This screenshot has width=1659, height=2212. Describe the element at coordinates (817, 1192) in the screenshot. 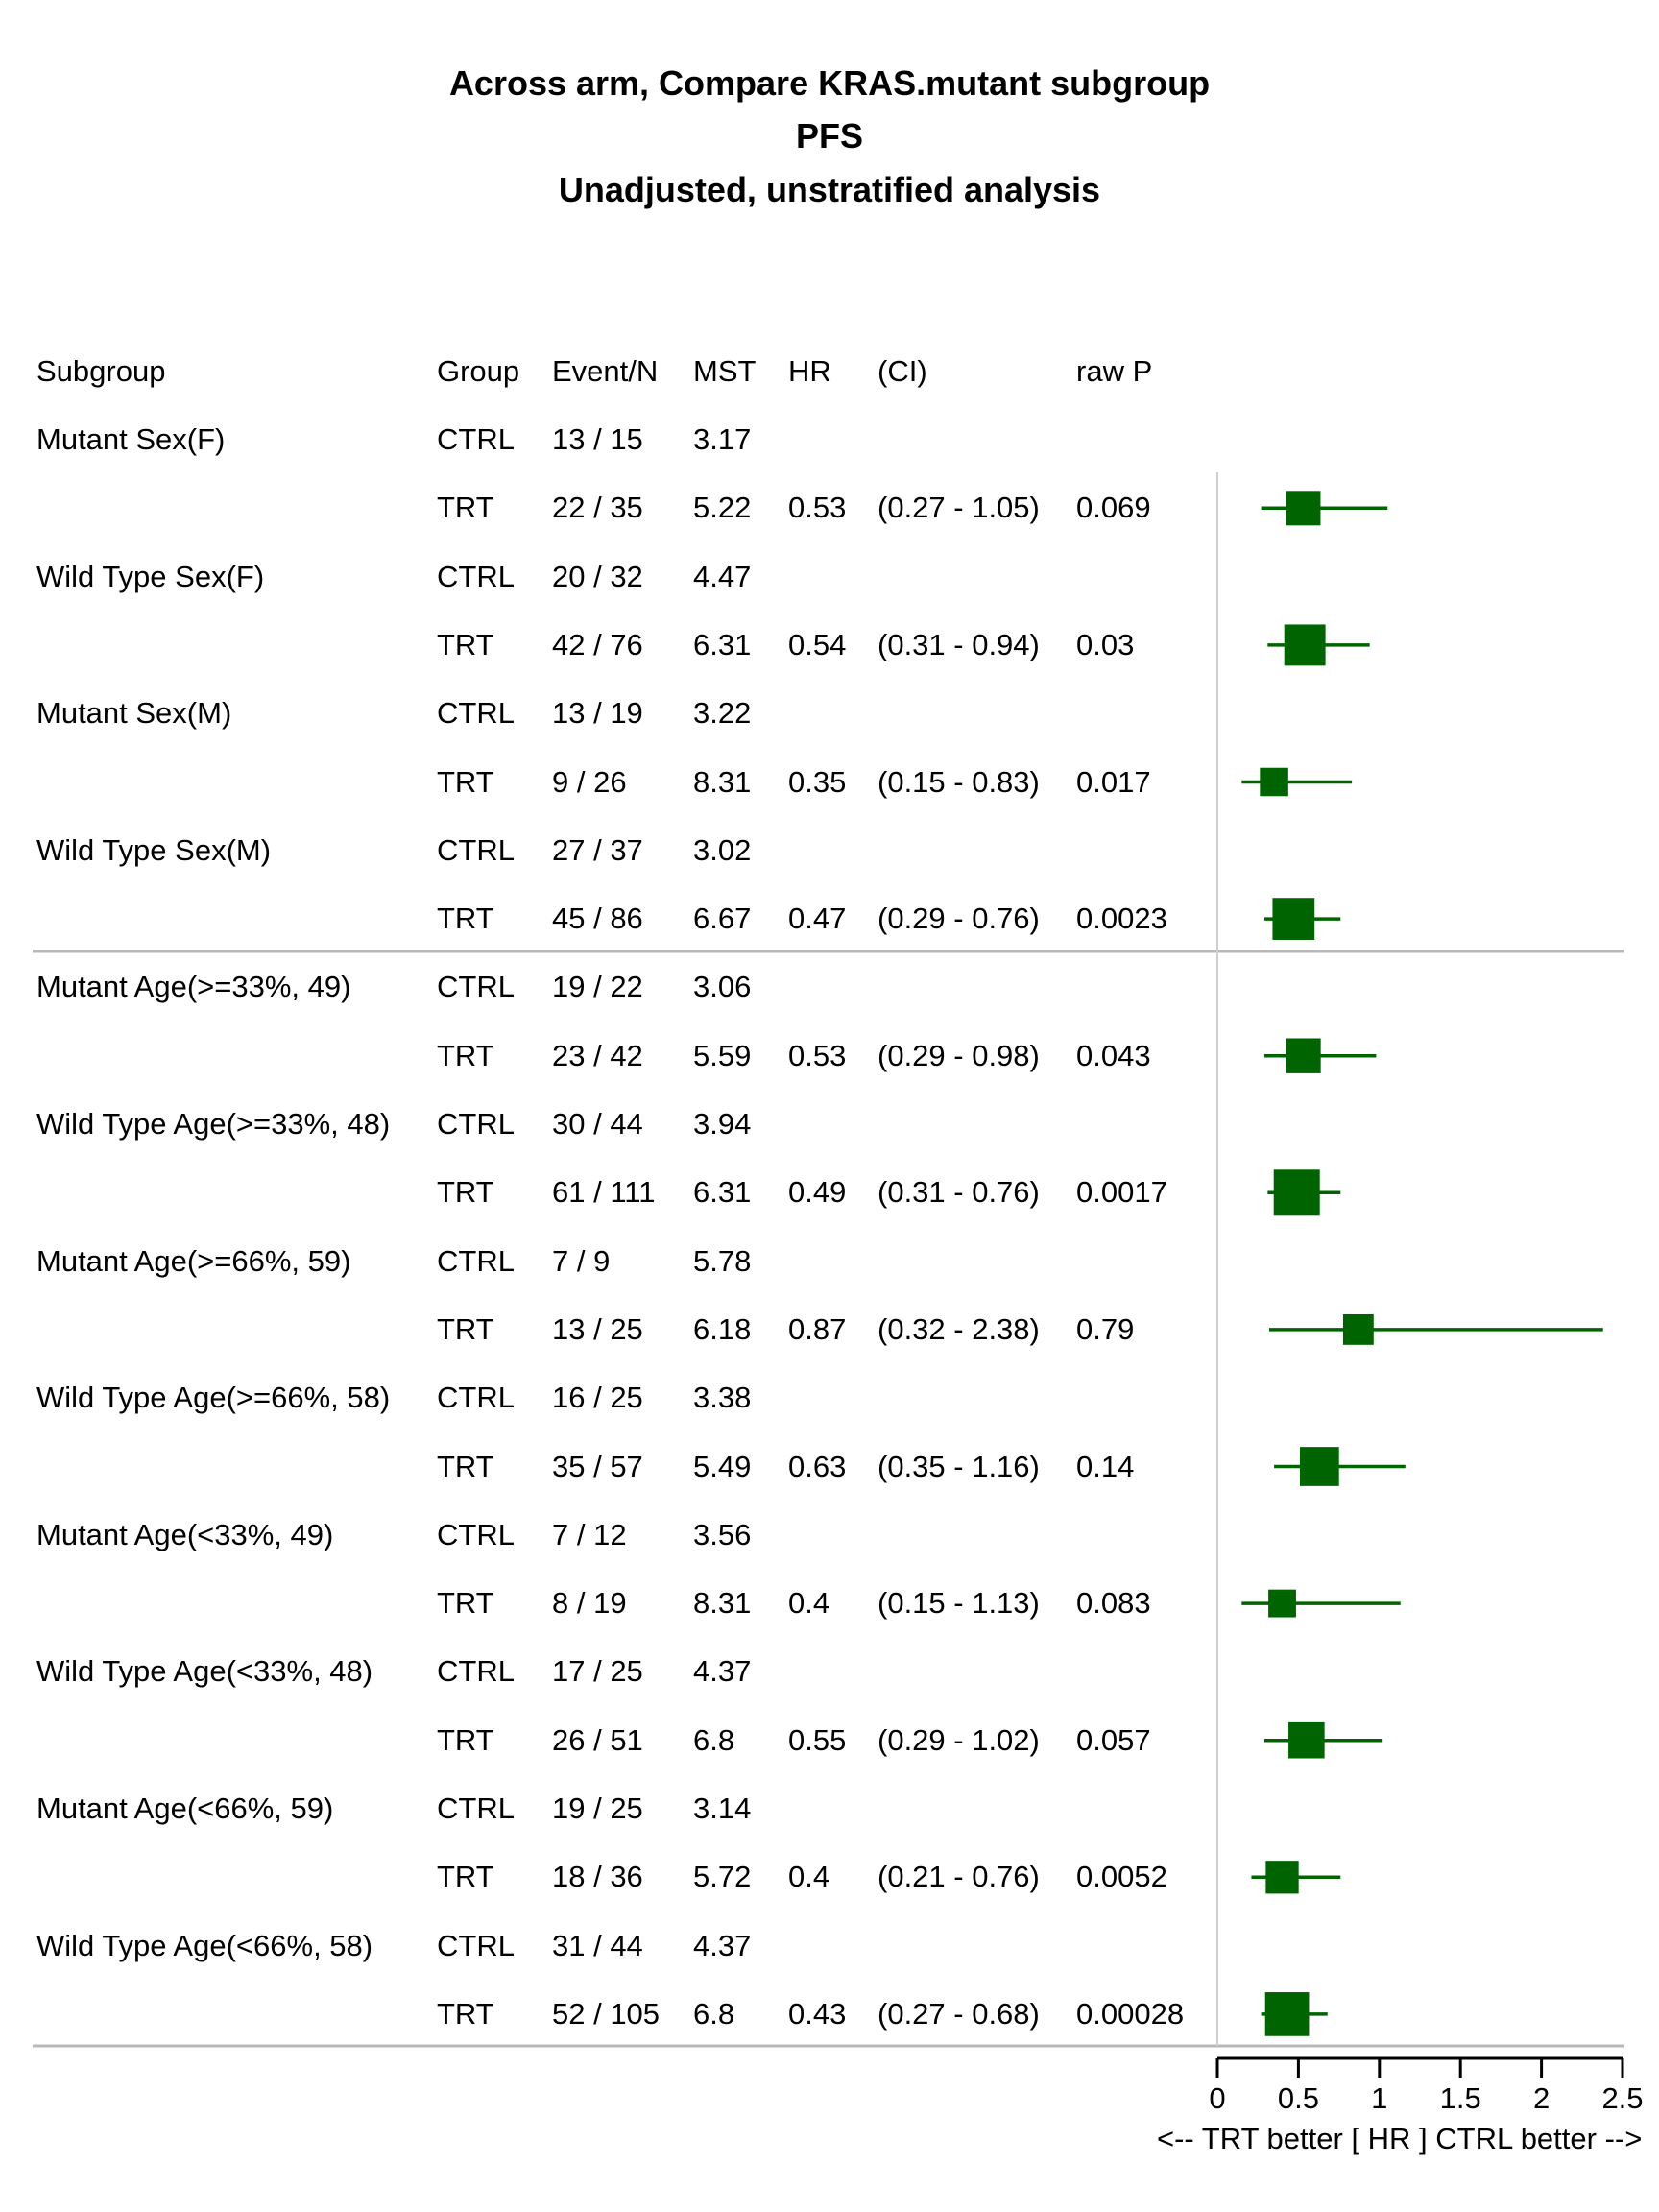

I see `table-cell-hr: 0.49` at that location.